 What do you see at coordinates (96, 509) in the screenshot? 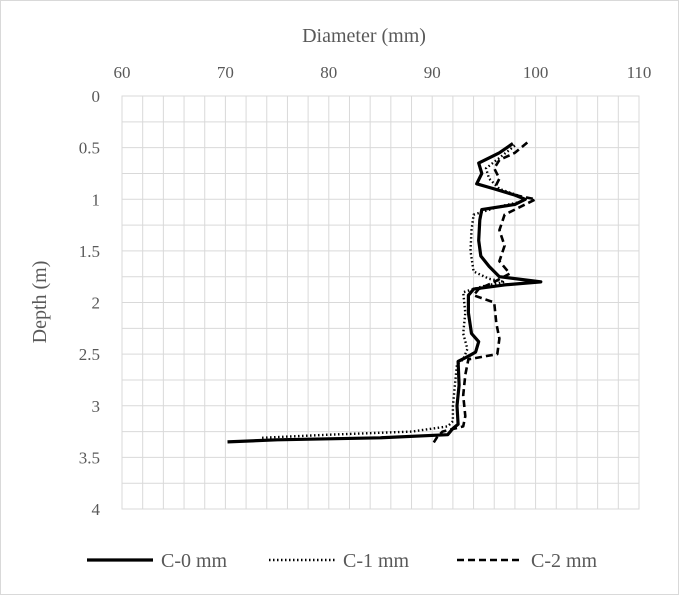
I see `y-tick-label: 4` at bounding box center [96, 509].